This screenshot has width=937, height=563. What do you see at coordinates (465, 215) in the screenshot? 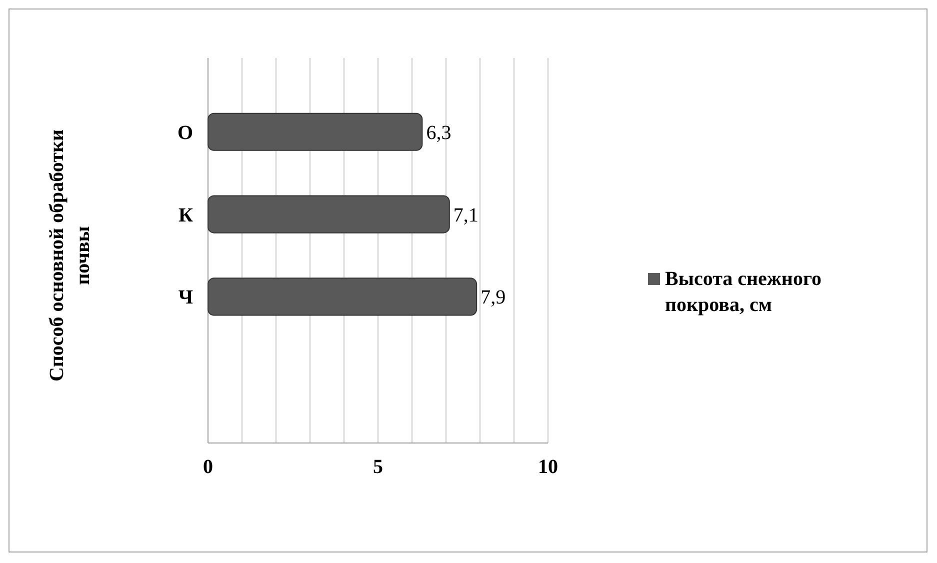
I see `data-label: 7,1` at bounding box center [465, 215].